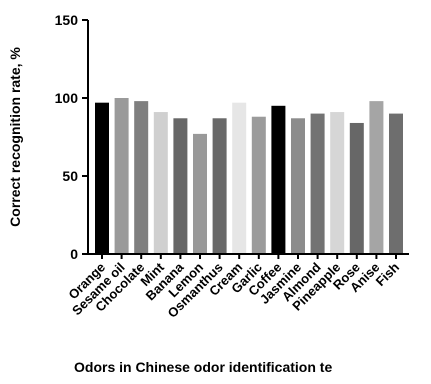 The width and height of the screenshot is (431, 384). Describe the element at coordinates (71, 137) in the screenshot. I see `y-ticks: 0 50 100 150` at that location.